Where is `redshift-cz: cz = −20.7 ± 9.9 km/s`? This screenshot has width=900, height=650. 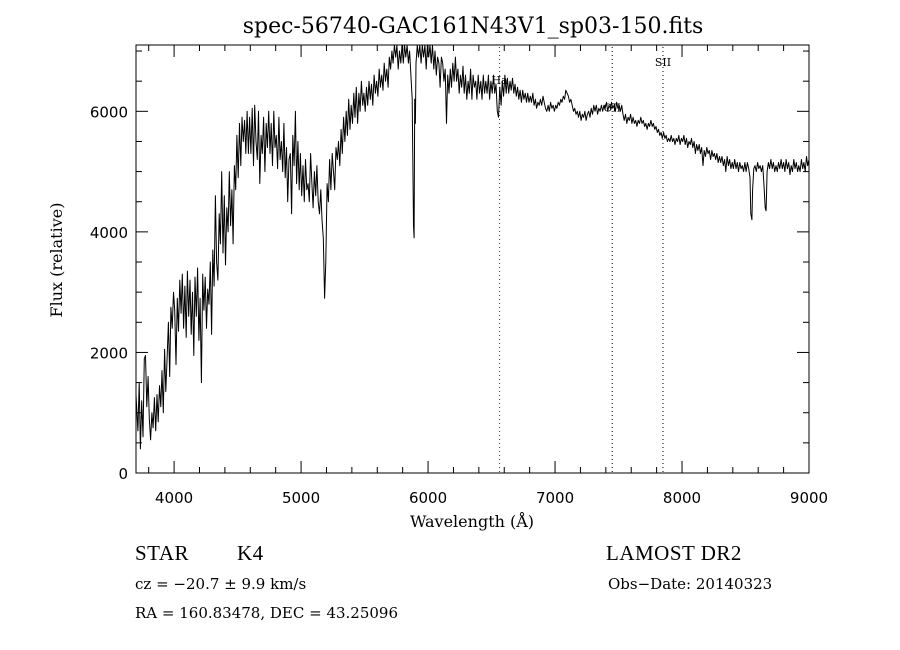 redshift-cz: cz = −20.7 ± 9.9 km/s is located at coordinates (221, 584).